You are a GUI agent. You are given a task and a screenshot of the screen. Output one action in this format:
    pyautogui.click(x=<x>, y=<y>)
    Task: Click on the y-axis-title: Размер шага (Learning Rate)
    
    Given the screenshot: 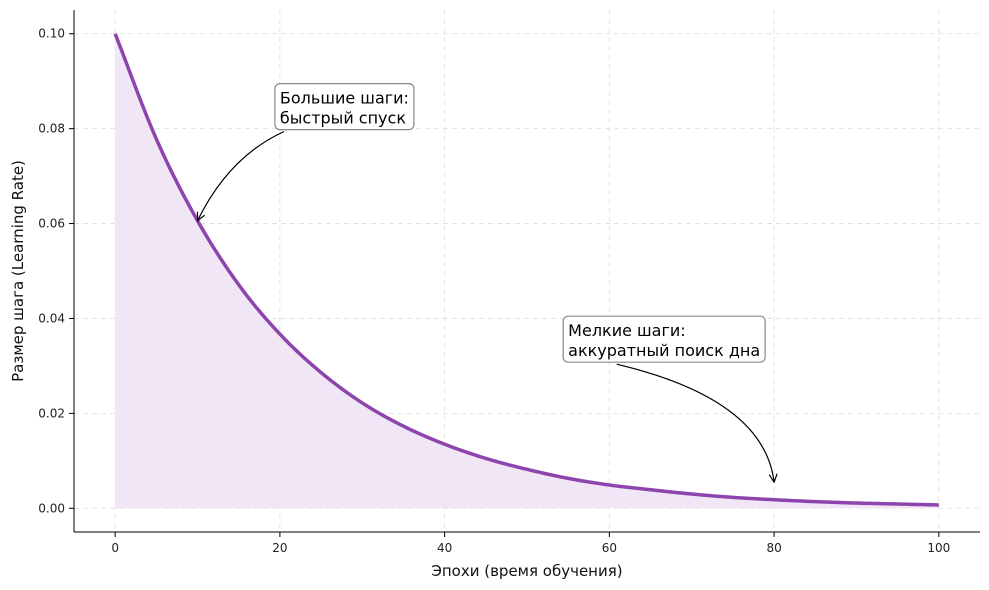 What is the action you would take?
    pyautogui.click(x=18, y=271)
    